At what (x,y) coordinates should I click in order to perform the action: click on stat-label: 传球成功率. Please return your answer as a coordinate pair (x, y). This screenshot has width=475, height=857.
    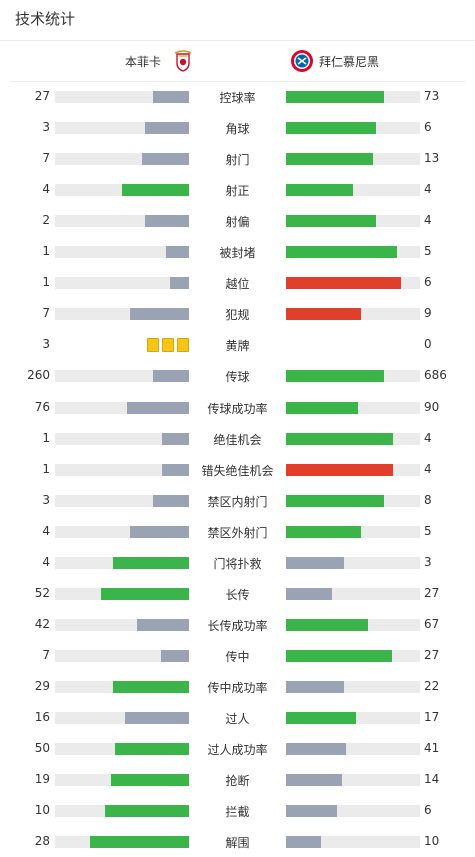
    Looking at the image, I should click on (237, 408).